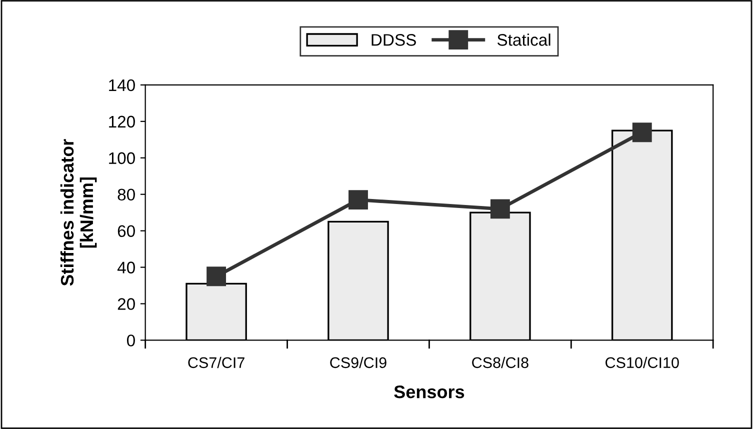 The image size is (753, 429). I want to click on y-tick-label: 60, so click(126, 231).